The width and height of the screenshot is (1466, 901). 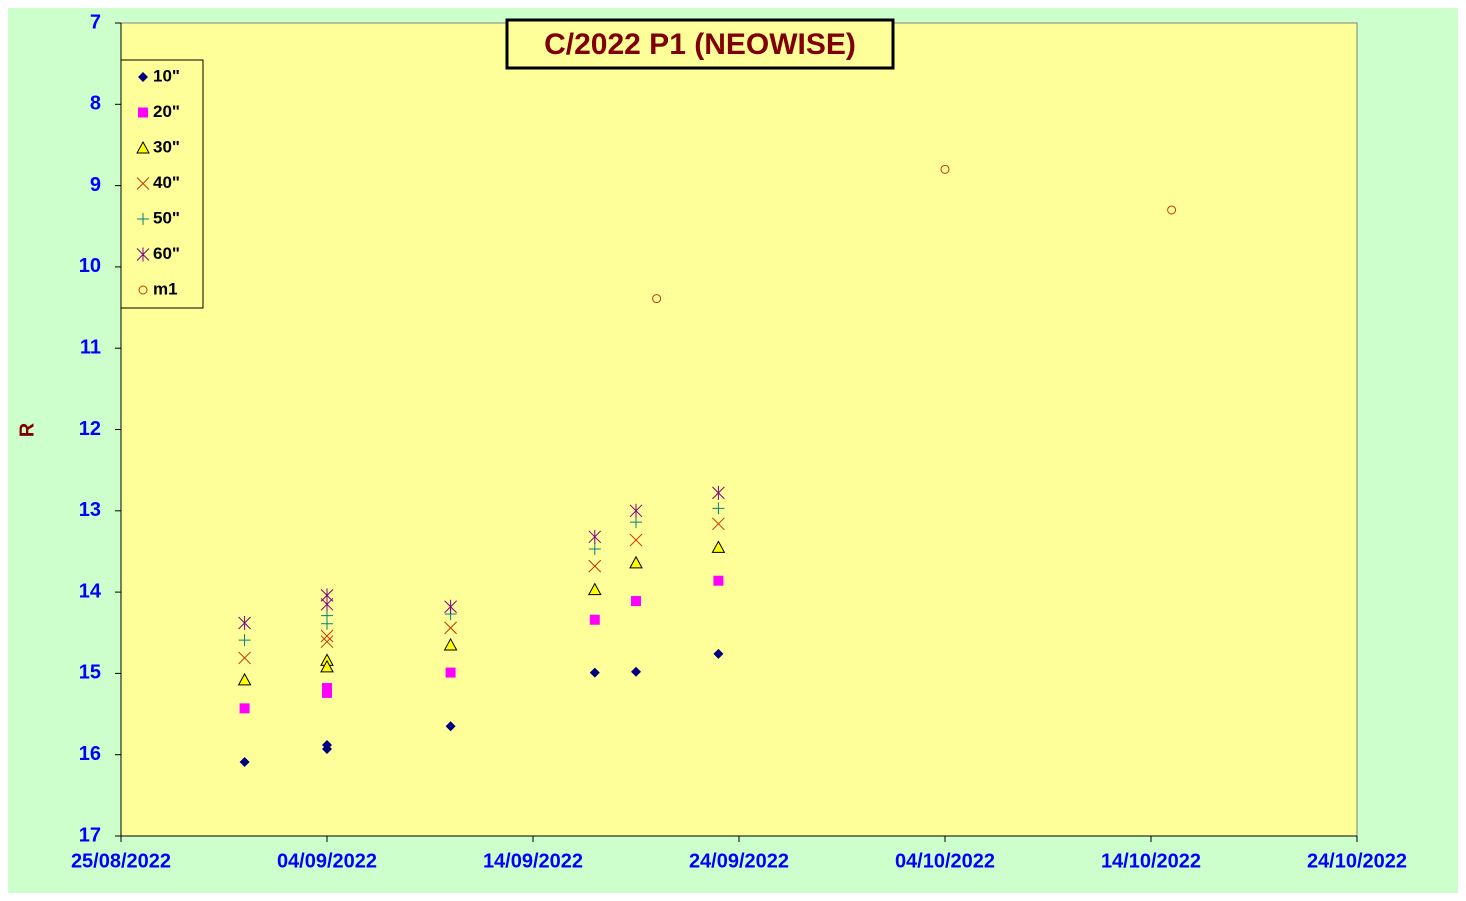 What do you see at coordinates (166, 146) in the screenshot?
I see `legend-label: 30"` at bounding box center [166, 146].